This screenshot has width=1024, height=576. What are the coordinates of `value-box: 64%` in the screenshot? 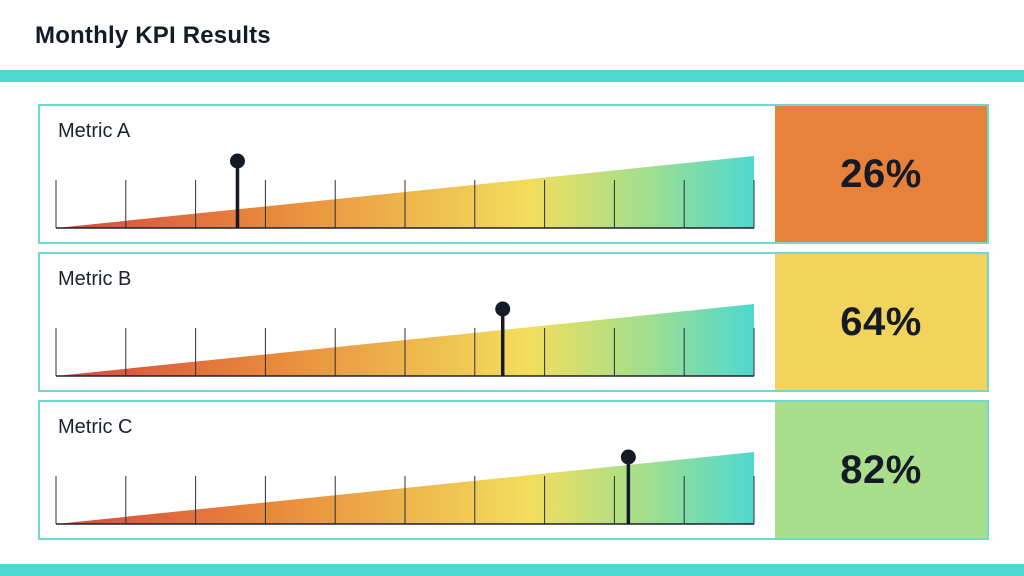 It's located at (881, 322).